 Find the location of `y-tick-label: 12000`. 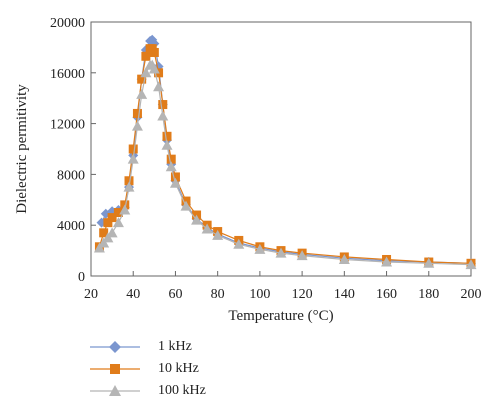

y-tick-label: 12000 is located at coordinates (67, 125).